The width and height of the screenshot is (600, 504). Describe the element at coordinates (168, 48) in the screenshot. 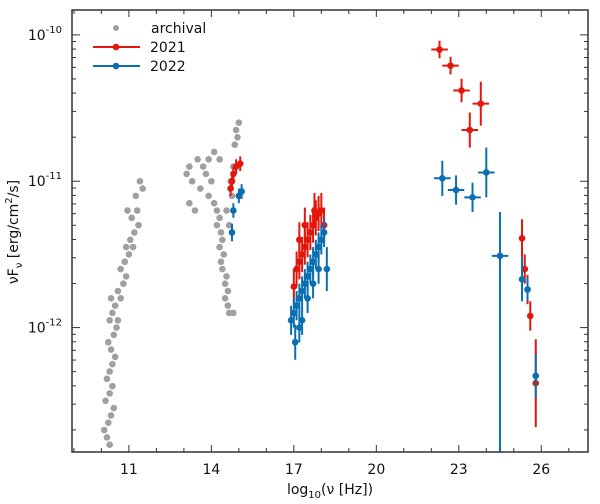

I see `legend-label: 2021` at that location.